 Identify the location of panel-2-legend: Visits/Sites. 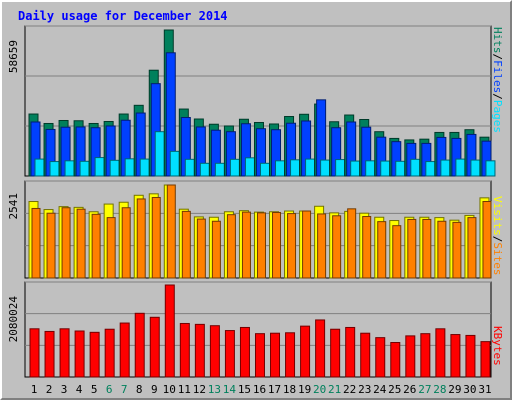
(497, 236).